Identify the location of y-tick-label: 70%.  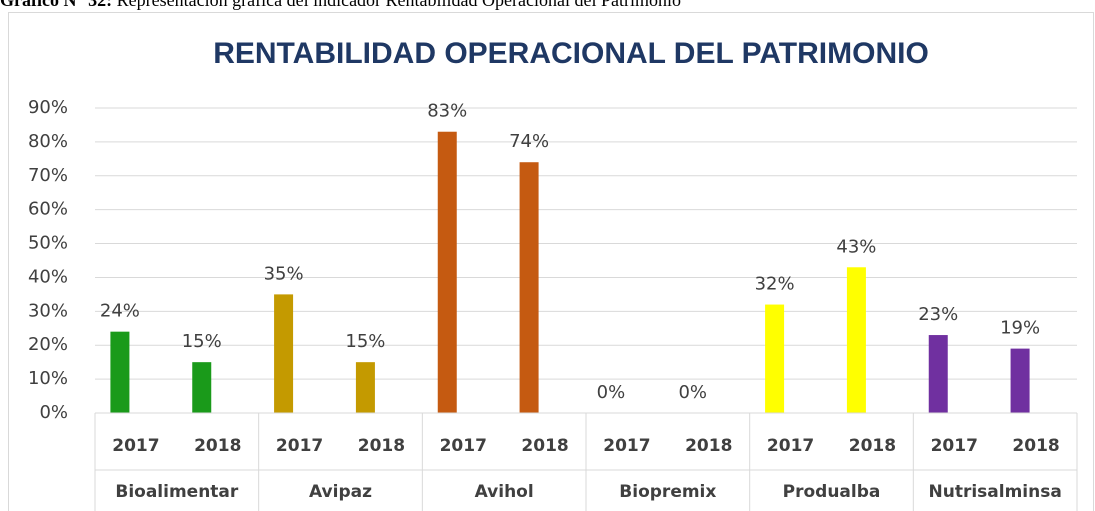
(48, 175).